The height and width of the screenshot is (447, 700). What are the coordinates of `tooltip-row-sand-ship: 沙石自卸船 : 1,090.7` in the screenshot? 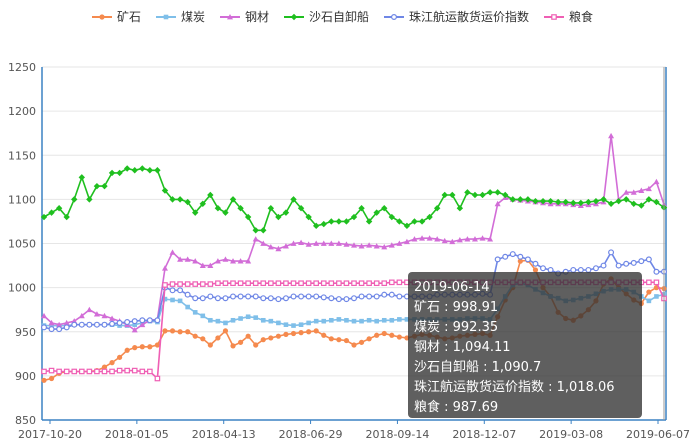 It's located at (477, 367).